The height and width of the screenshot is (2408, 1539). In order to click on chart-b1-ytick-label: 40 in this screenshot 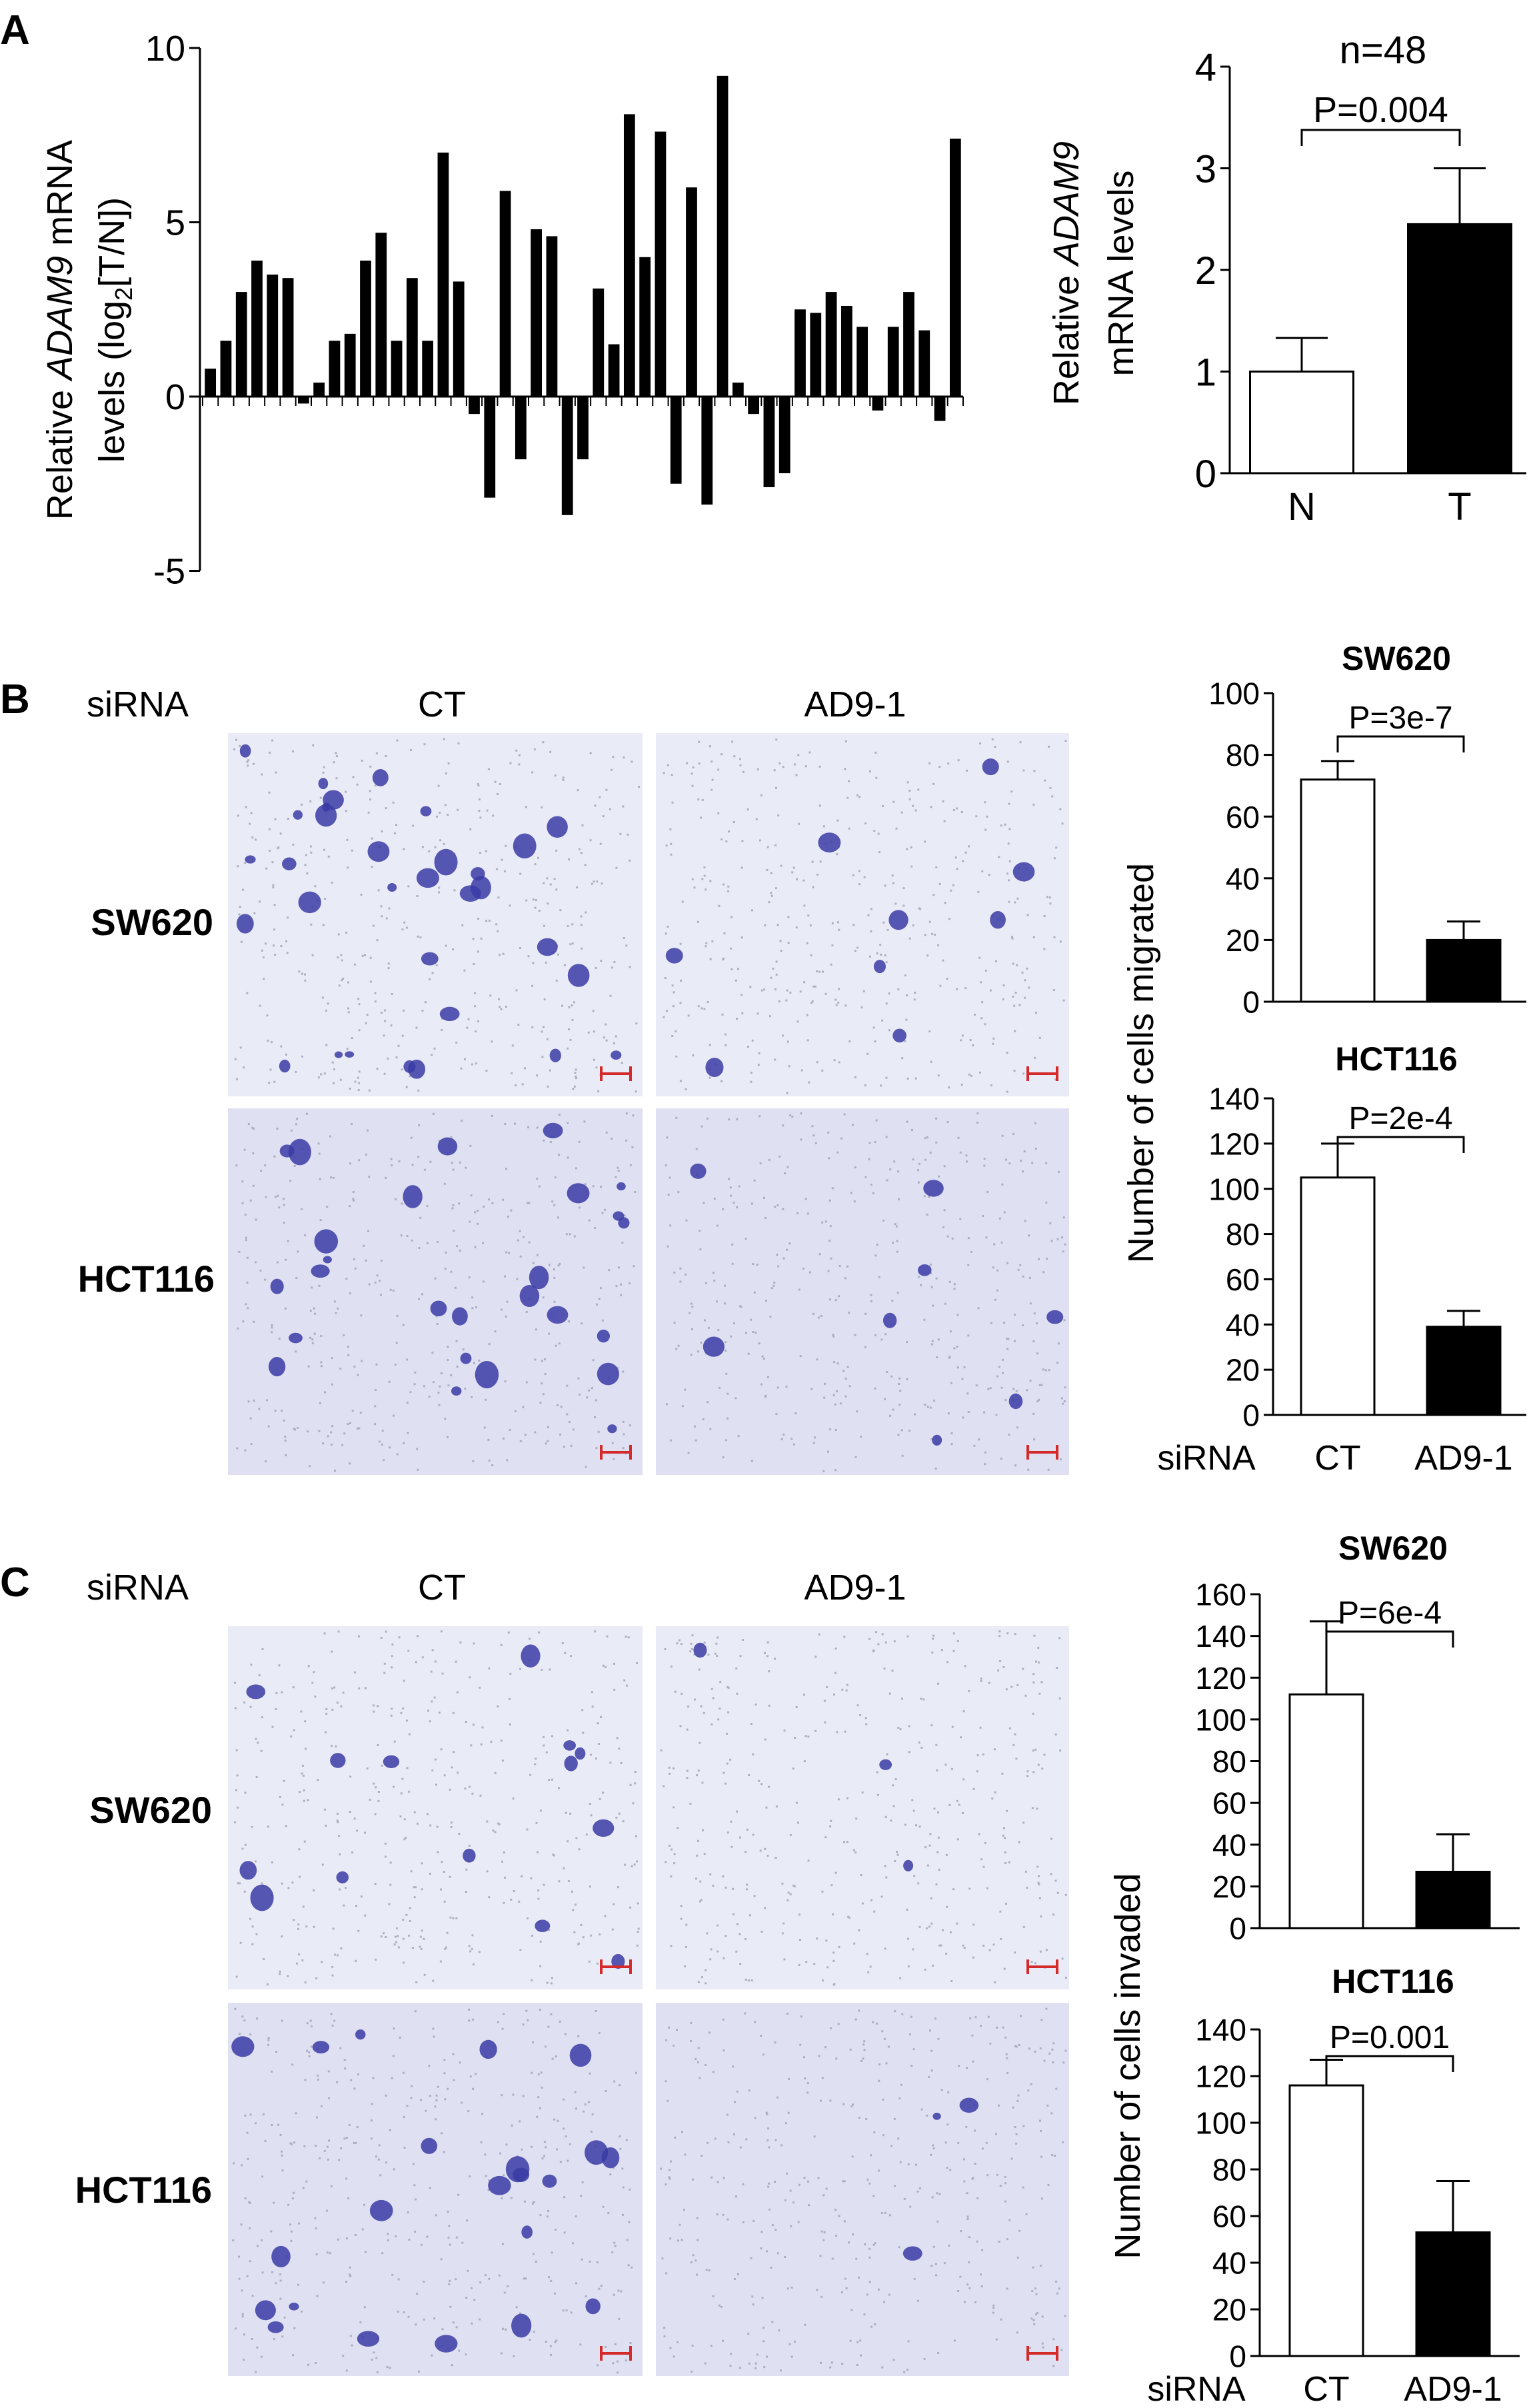, I will do `click(1243, 878)`.